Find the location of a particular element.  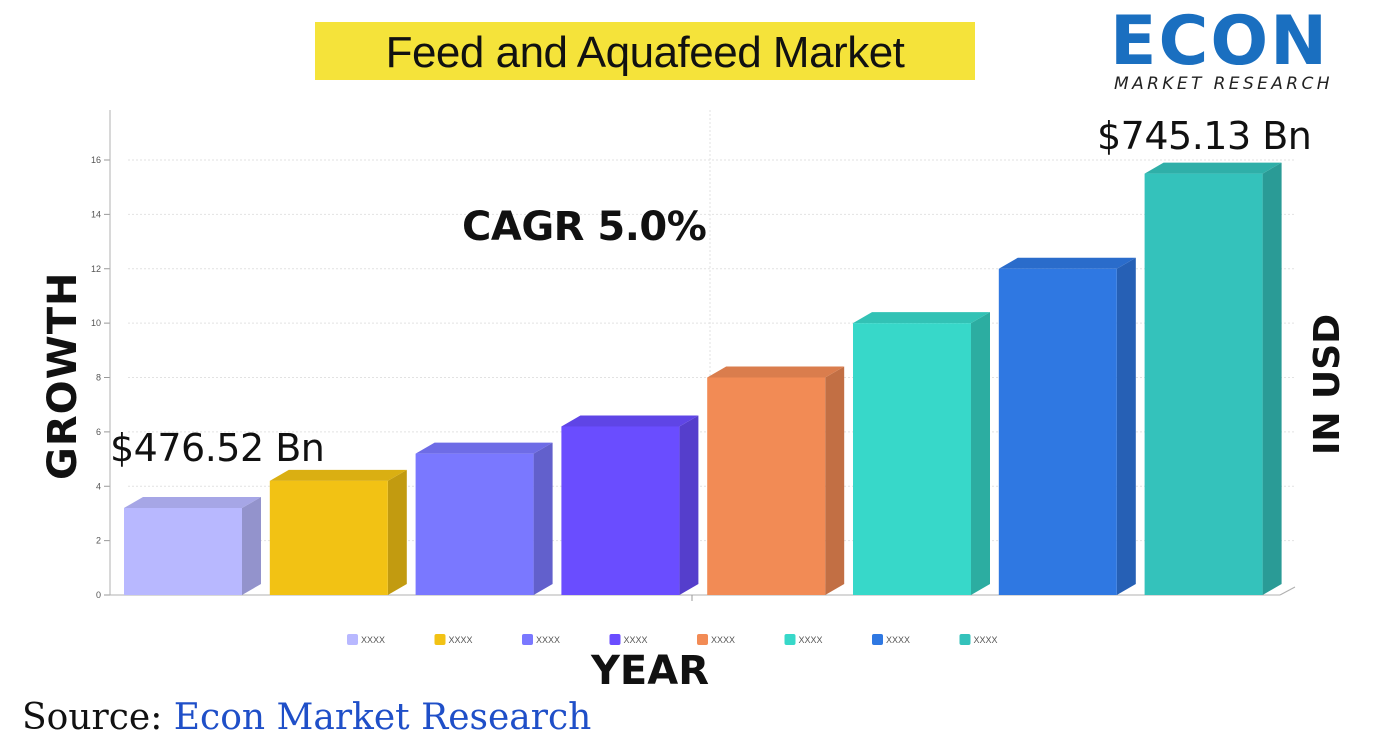

y-tick-label: 14 is located at coordinates (96, 214).